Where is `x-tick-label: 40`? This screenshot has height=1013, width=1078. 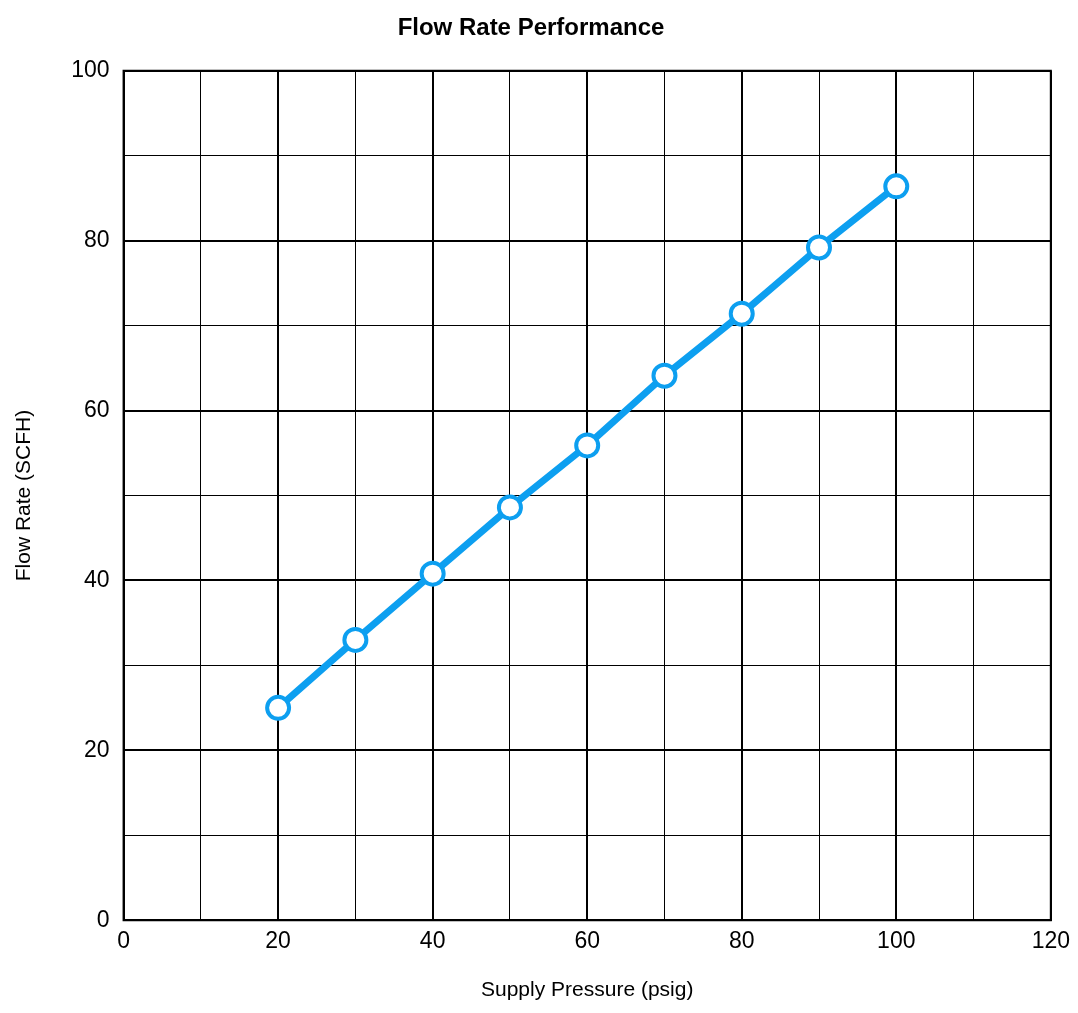 x-tick-label: 40 is located at coordinates (432, 940).